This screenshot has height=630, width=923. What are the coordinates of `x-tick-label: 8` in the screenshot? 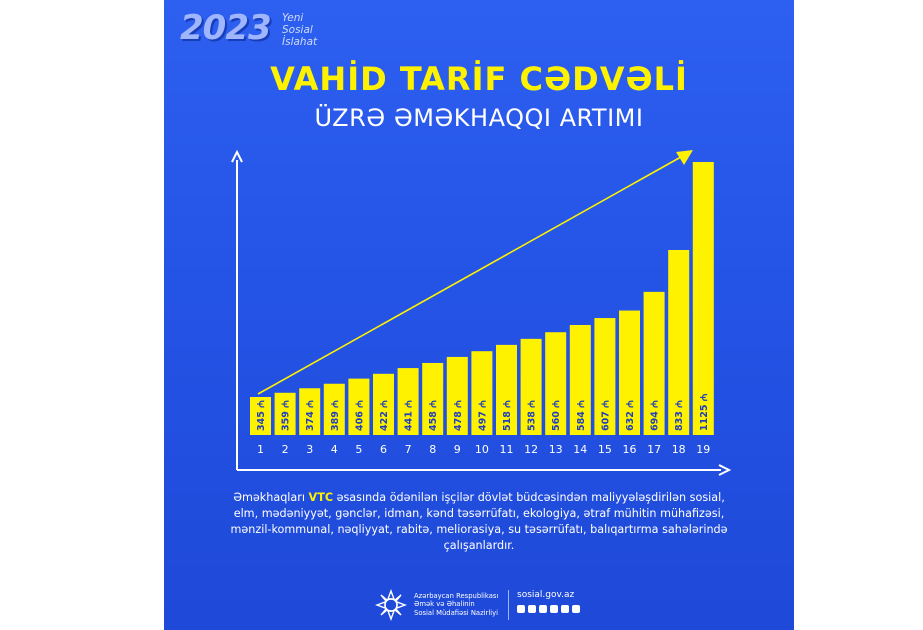 It's located at (432, 449).